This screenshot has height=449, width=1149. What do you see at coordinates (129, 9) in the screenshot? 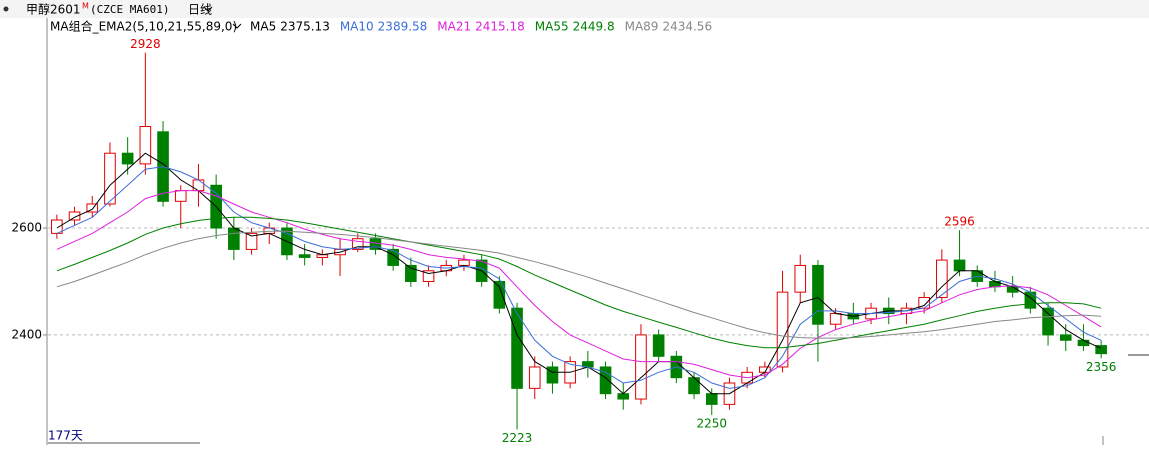
I see `code: (CZCE MA601)` at bounding box center [129, 9].